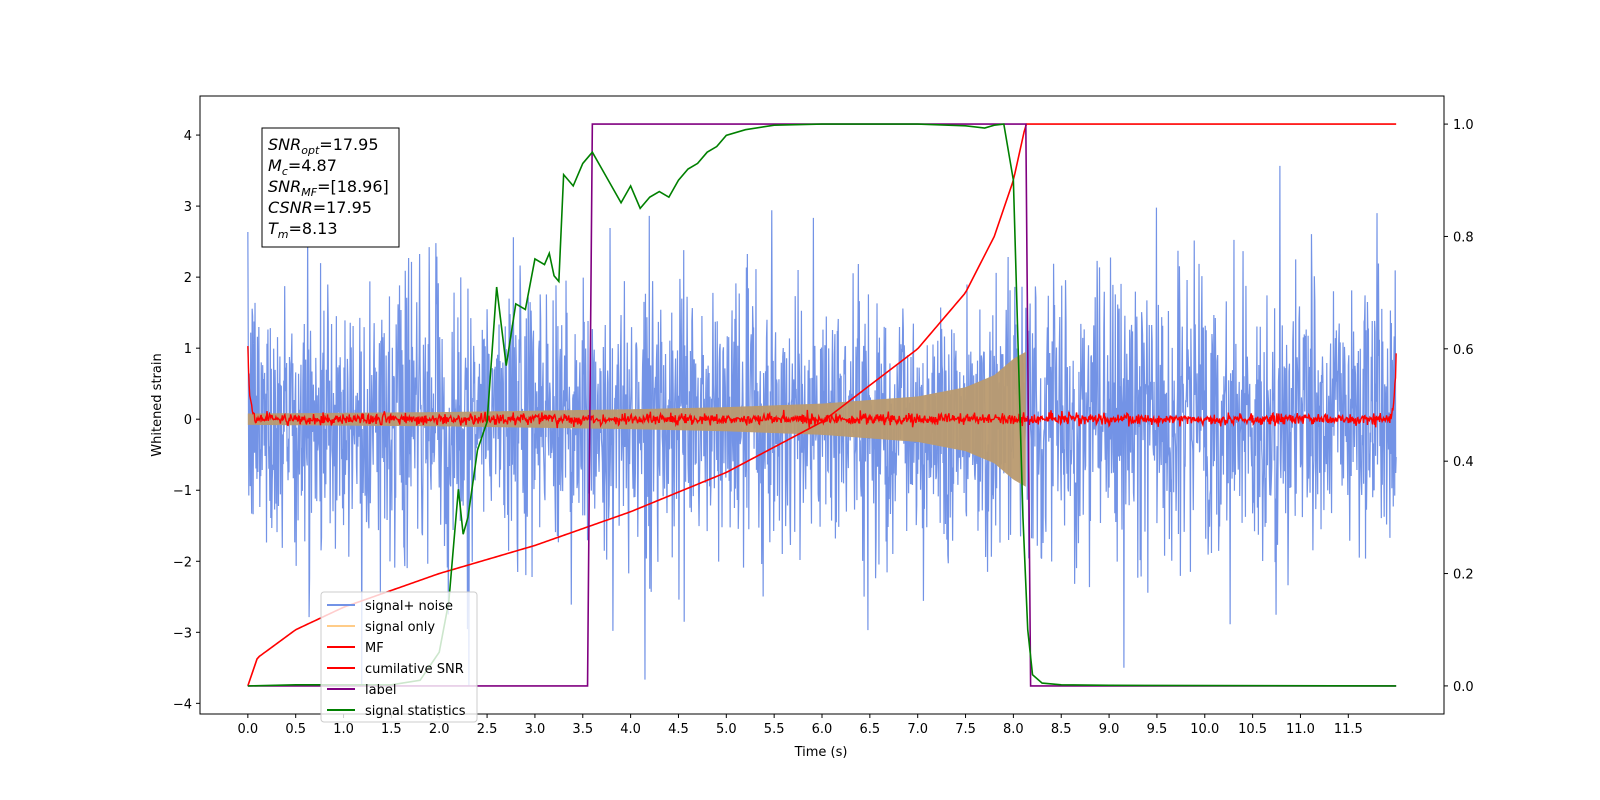 Image resolution: width=1600 pixels, height=800 pixels. Describe the element at coordinates (535, 729) in the screenshot. I see `x-tick-label: 3.0` at that location.